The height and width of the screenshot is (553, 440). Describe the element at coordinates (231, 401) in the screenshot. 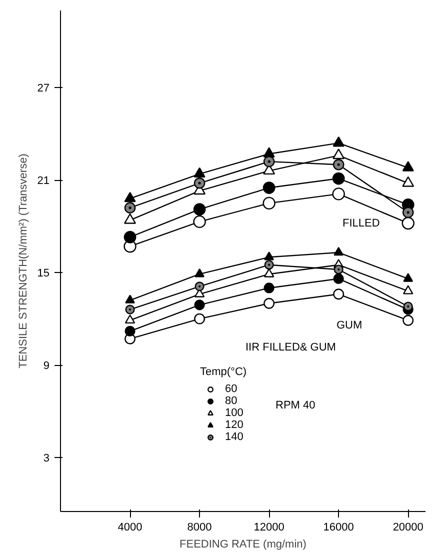

I see `legend-label: 80` at that location.